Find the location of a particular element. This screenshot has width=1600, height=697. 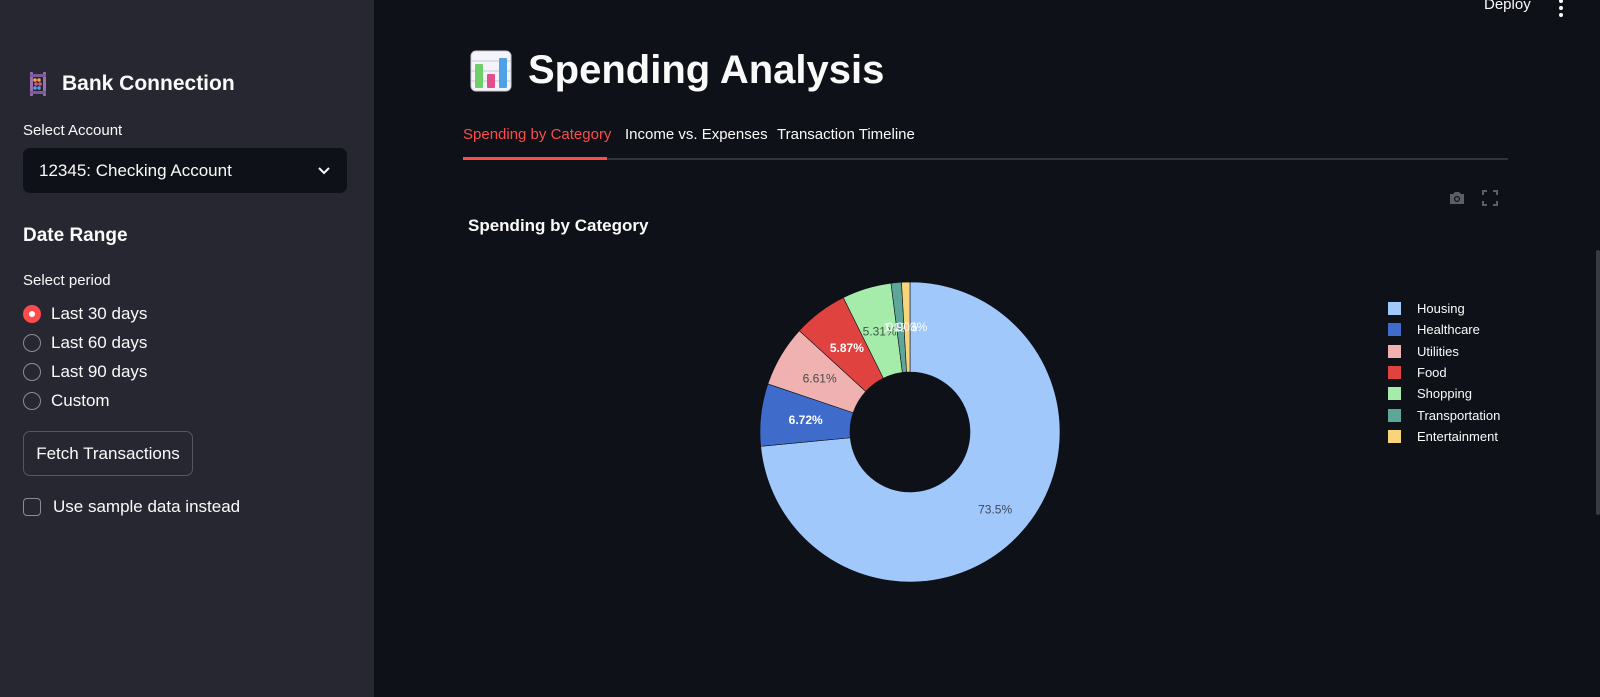

legend-item-entertainment: Entertainment is located at coordinates (1444, 436).